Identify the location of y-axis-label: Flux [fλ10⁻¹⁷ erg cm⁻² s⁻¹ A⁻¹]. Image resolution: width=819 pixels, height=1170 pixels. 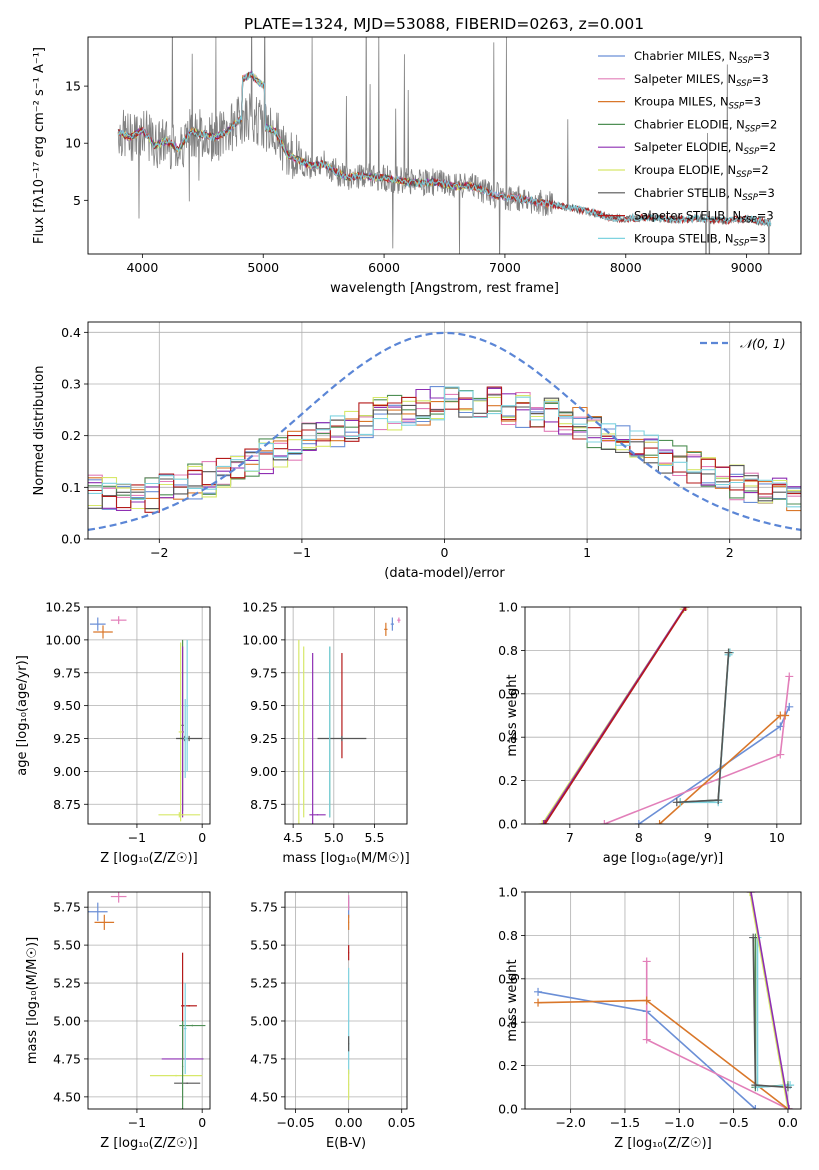
(39, 145).